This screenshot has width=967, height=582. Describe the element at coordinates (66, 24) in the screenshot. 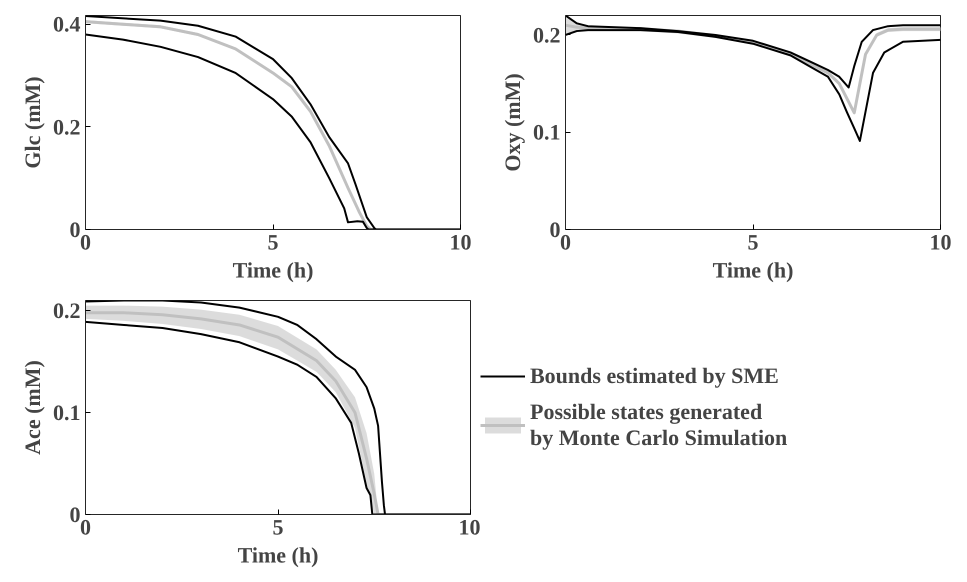

I see `y-tick-label: 0.4` at that location.